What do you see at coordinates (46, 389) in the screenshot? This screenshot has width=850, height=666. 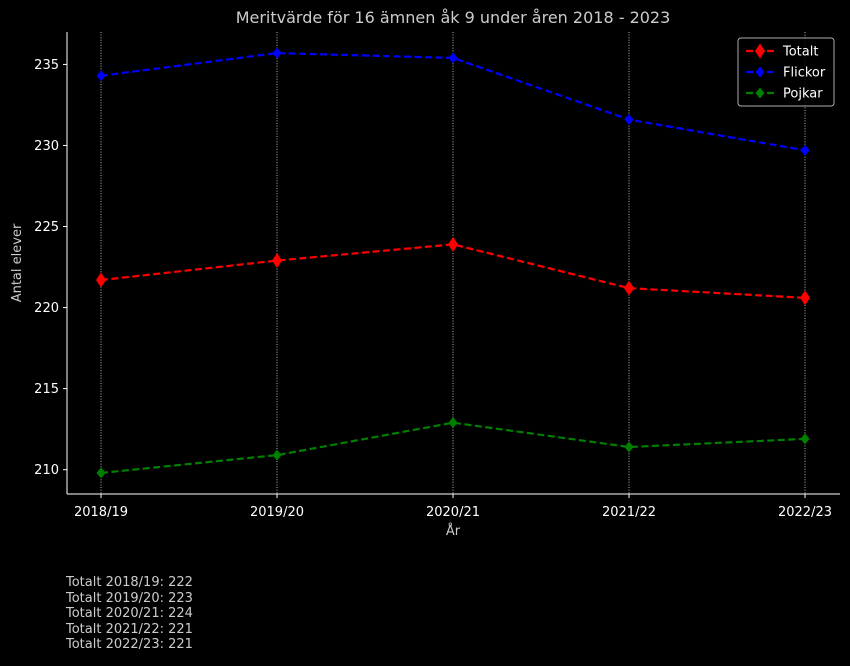 I see `y-tick-label: 215` at bounding box center [46, 389].